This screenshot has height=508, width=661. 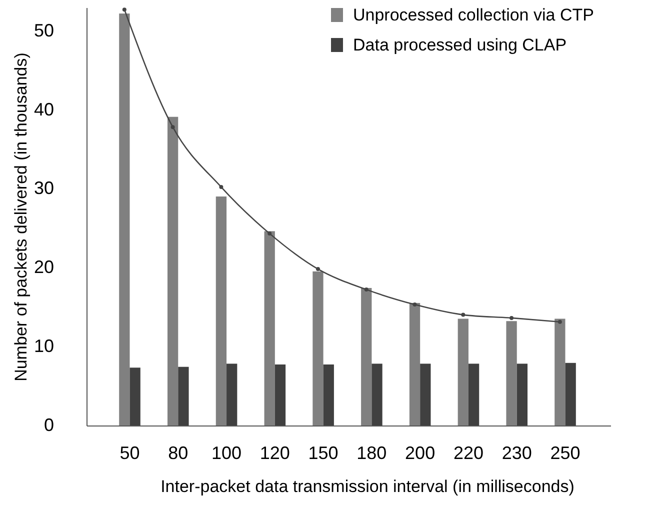 I want to click on y-tick-label: 0, so click(x=49, y=424).